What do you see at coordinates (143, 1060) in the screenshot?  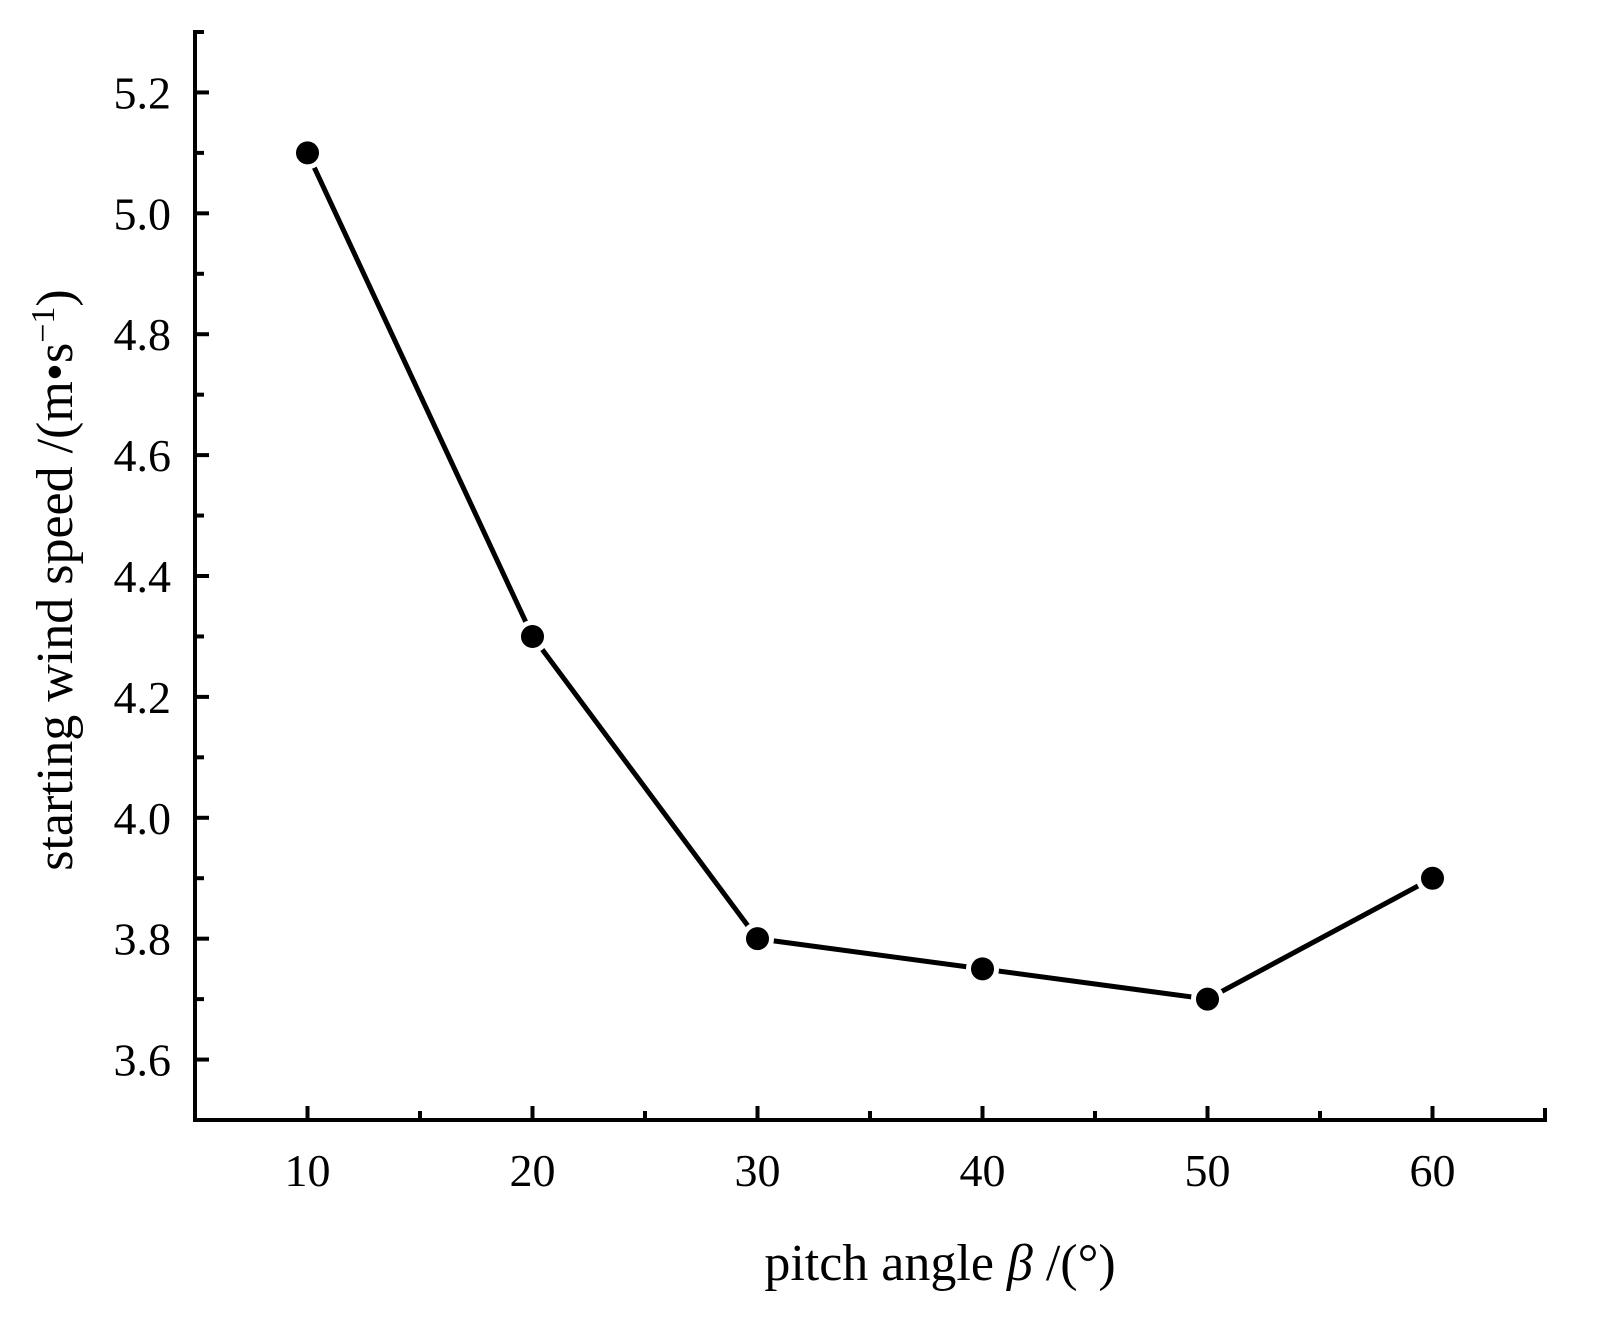 I see `y-tick-label: 3.6` at bounding box center [143, 1060].